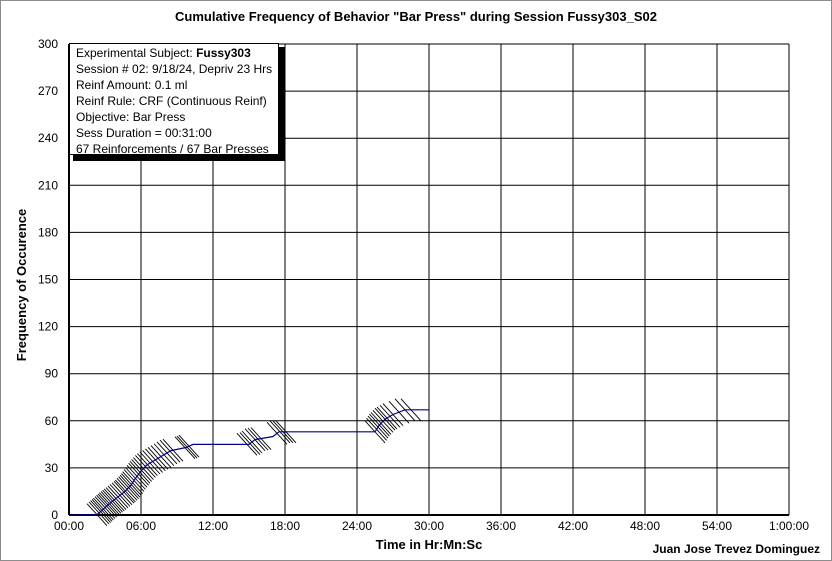 Image resolution: width=832 pixels, height=561 pixels. What do you see at coordinates (69, 526) in the screenshot?
I see `x-tick-label: 00:00` at bounding box center [69, 526].